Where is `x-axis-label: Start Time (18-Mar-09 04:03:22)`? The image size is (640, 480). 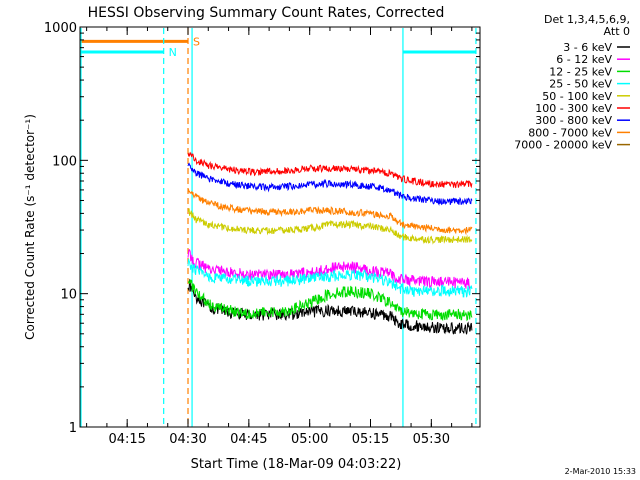
x-axis-label: Start Time (18-Mar-09 04:03:22) is located at coordinates (296, 464).